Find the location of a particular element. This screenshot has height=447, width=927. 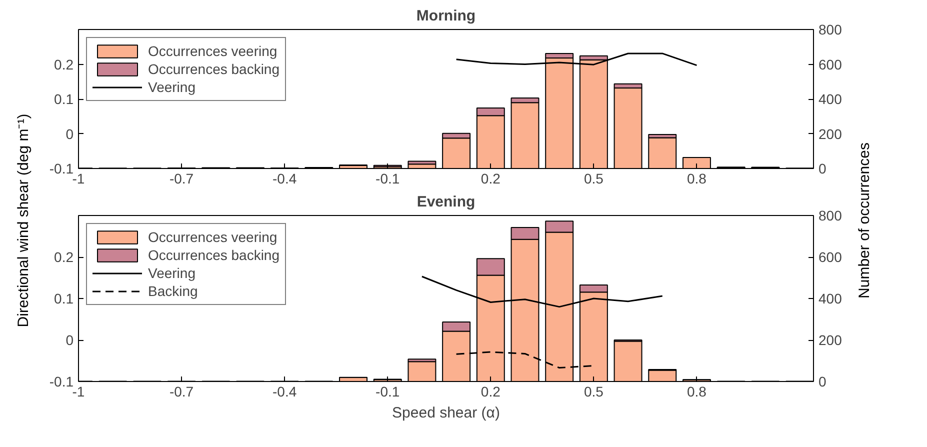

x-axis-title: Speed shear (α) is located at coordinates (446, 413).